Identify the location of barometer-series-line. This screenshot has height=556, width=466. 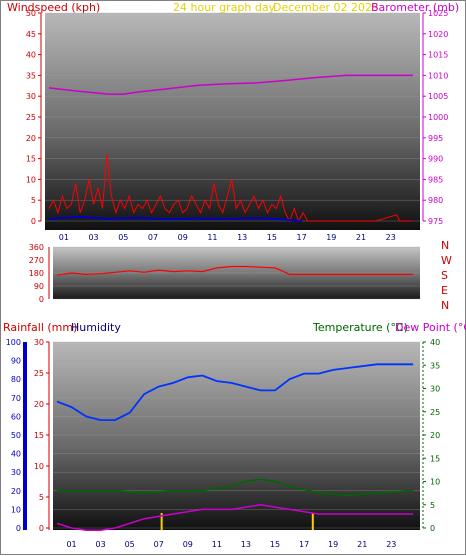
(230, 84).